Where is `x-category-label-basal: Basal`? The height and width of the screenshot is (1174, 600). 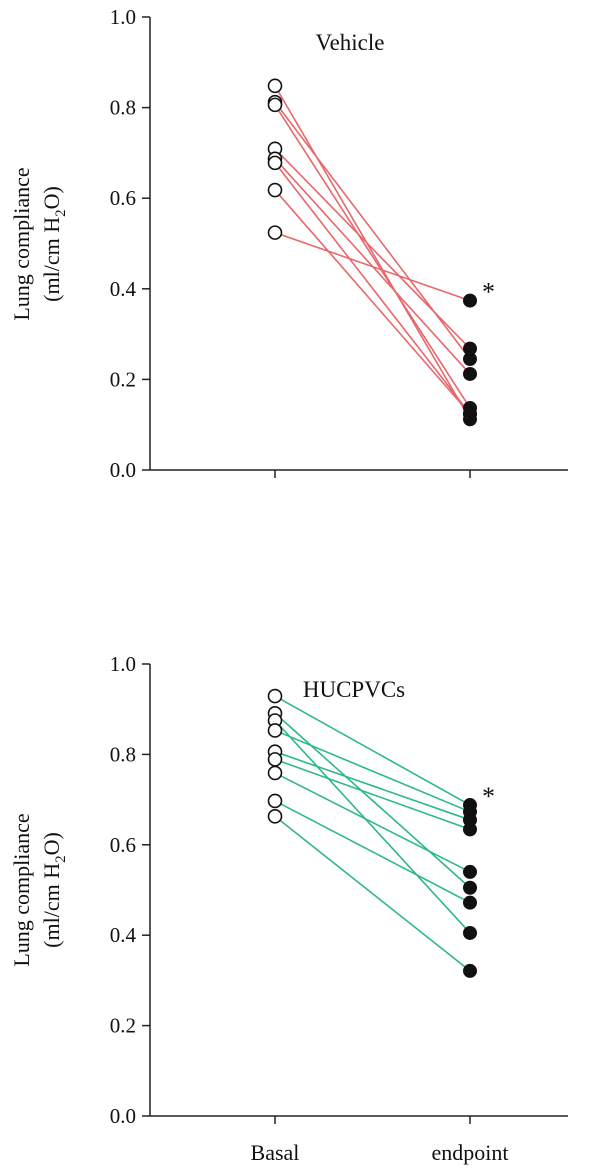
x-category-label-basal: Basal is located at coordinates (275, 1152).